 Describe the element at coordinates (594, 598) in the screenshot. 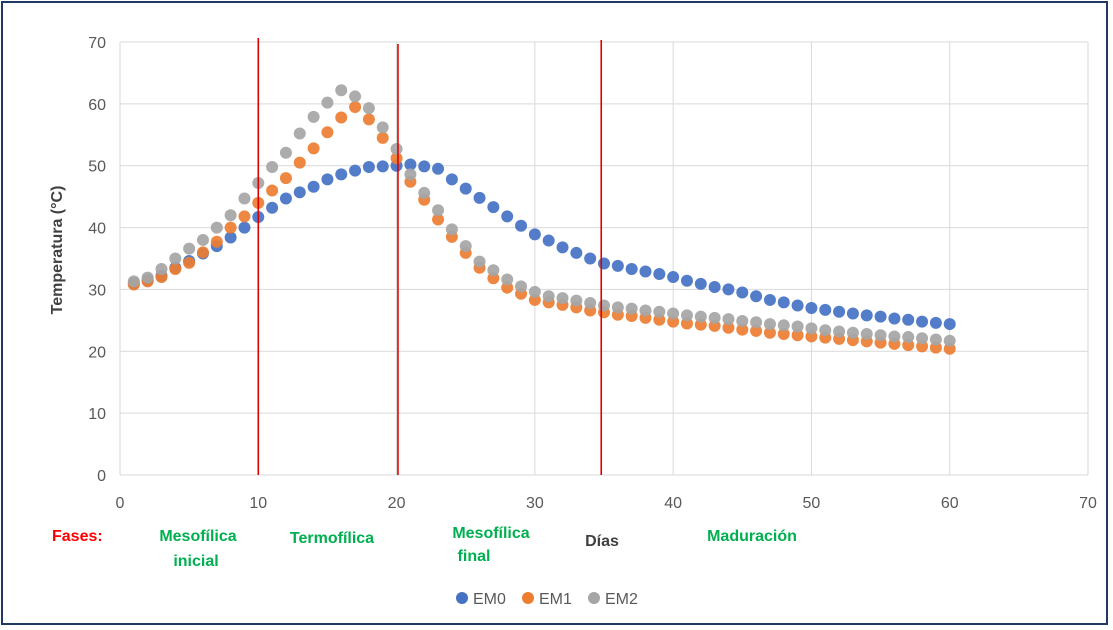

I see `legend-marker-em2` at that location.